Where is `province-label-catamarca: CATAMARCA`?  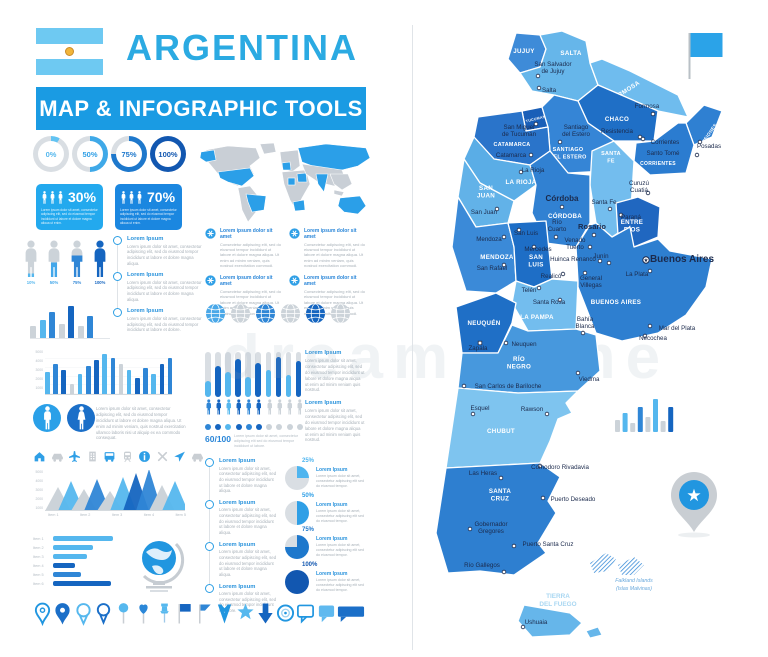 province-label-catamarca: CATAMARCA is located at coordinates (512, 145).